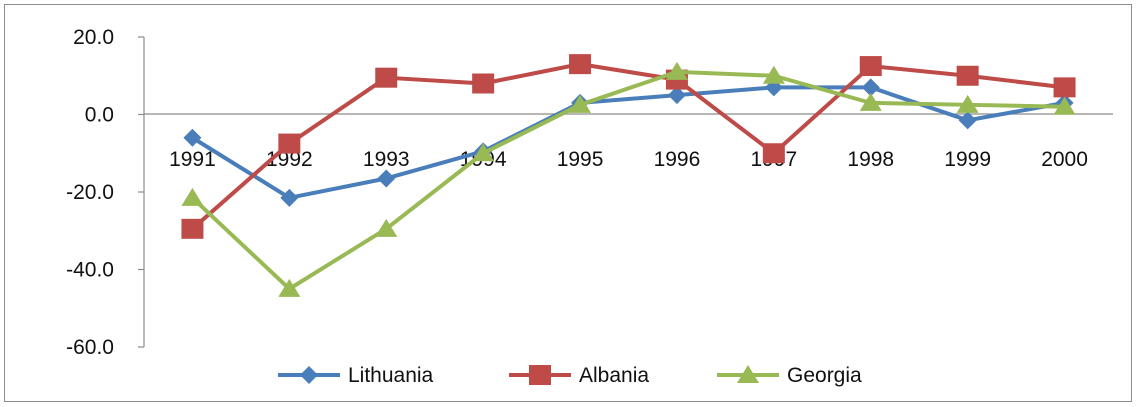  I want to click on legend-item-lithuania: Lithuania, so click(356, 375).